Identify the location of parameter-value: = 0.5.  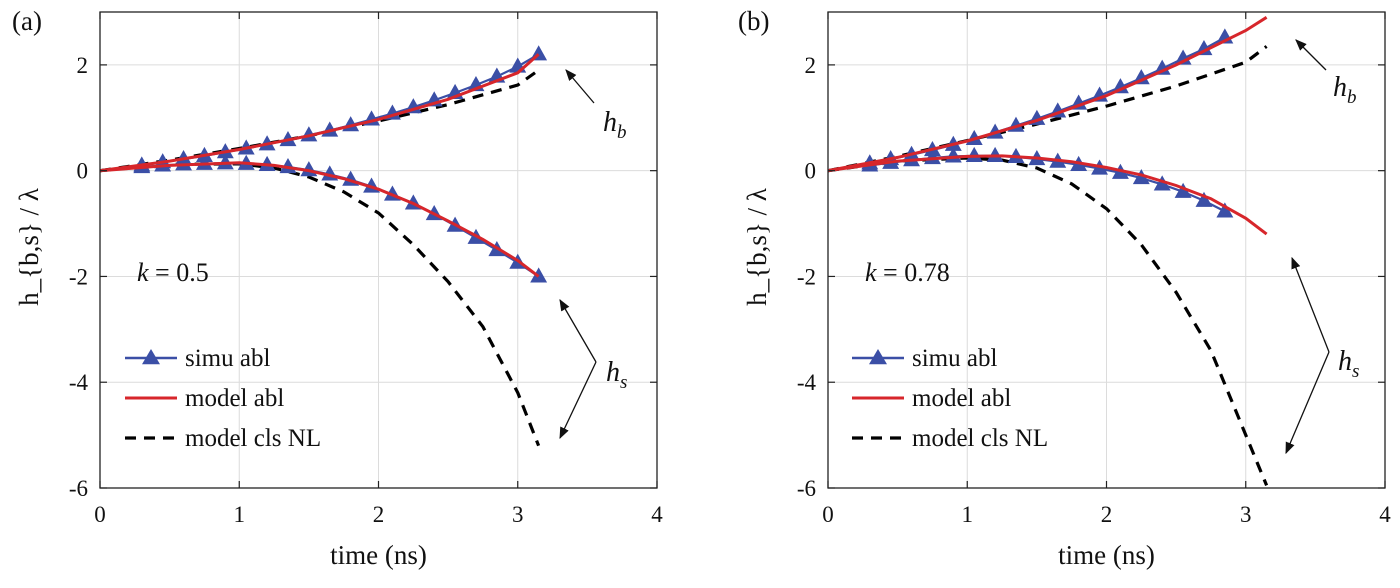
(179, 272).